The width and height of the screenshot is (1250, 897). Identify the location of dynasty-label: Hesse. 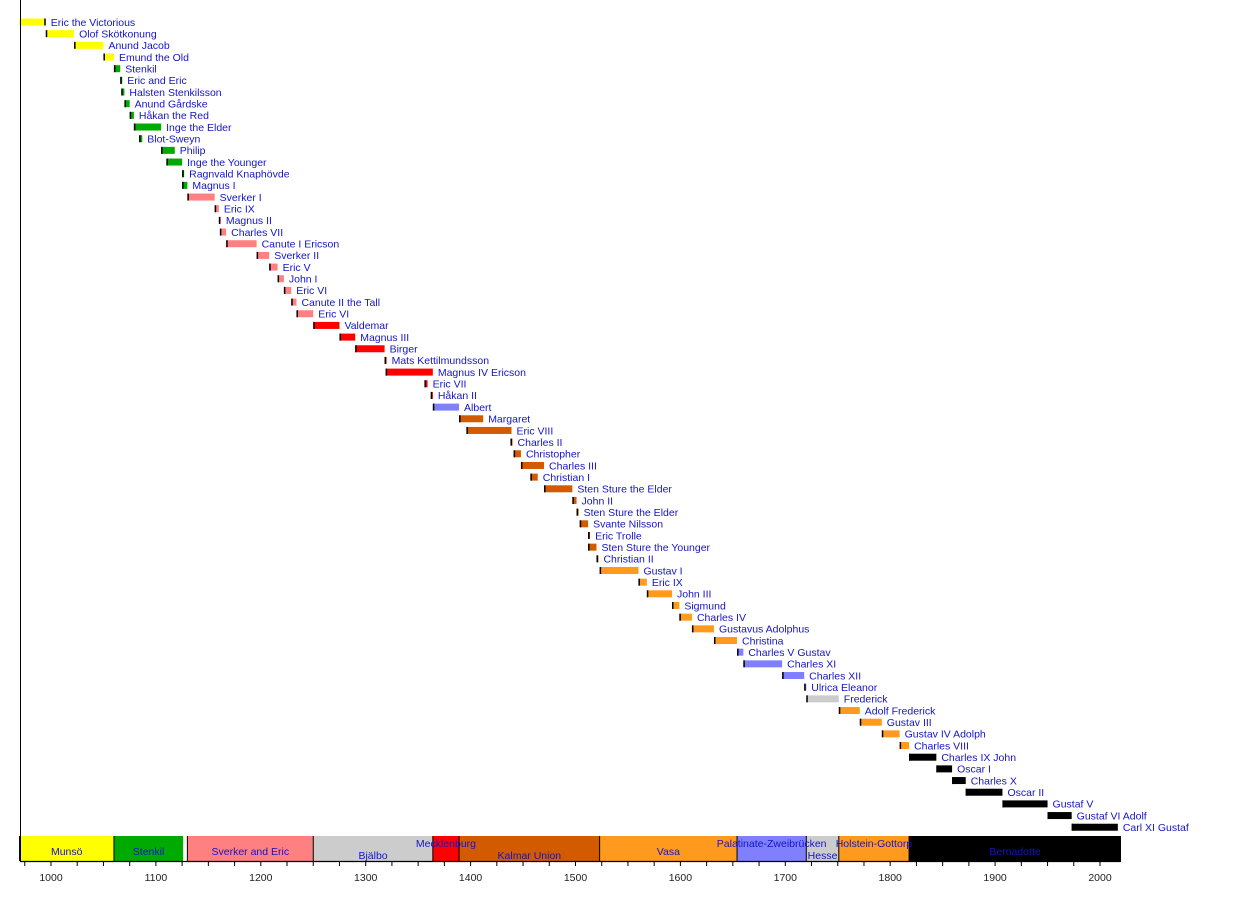
(823, 856).